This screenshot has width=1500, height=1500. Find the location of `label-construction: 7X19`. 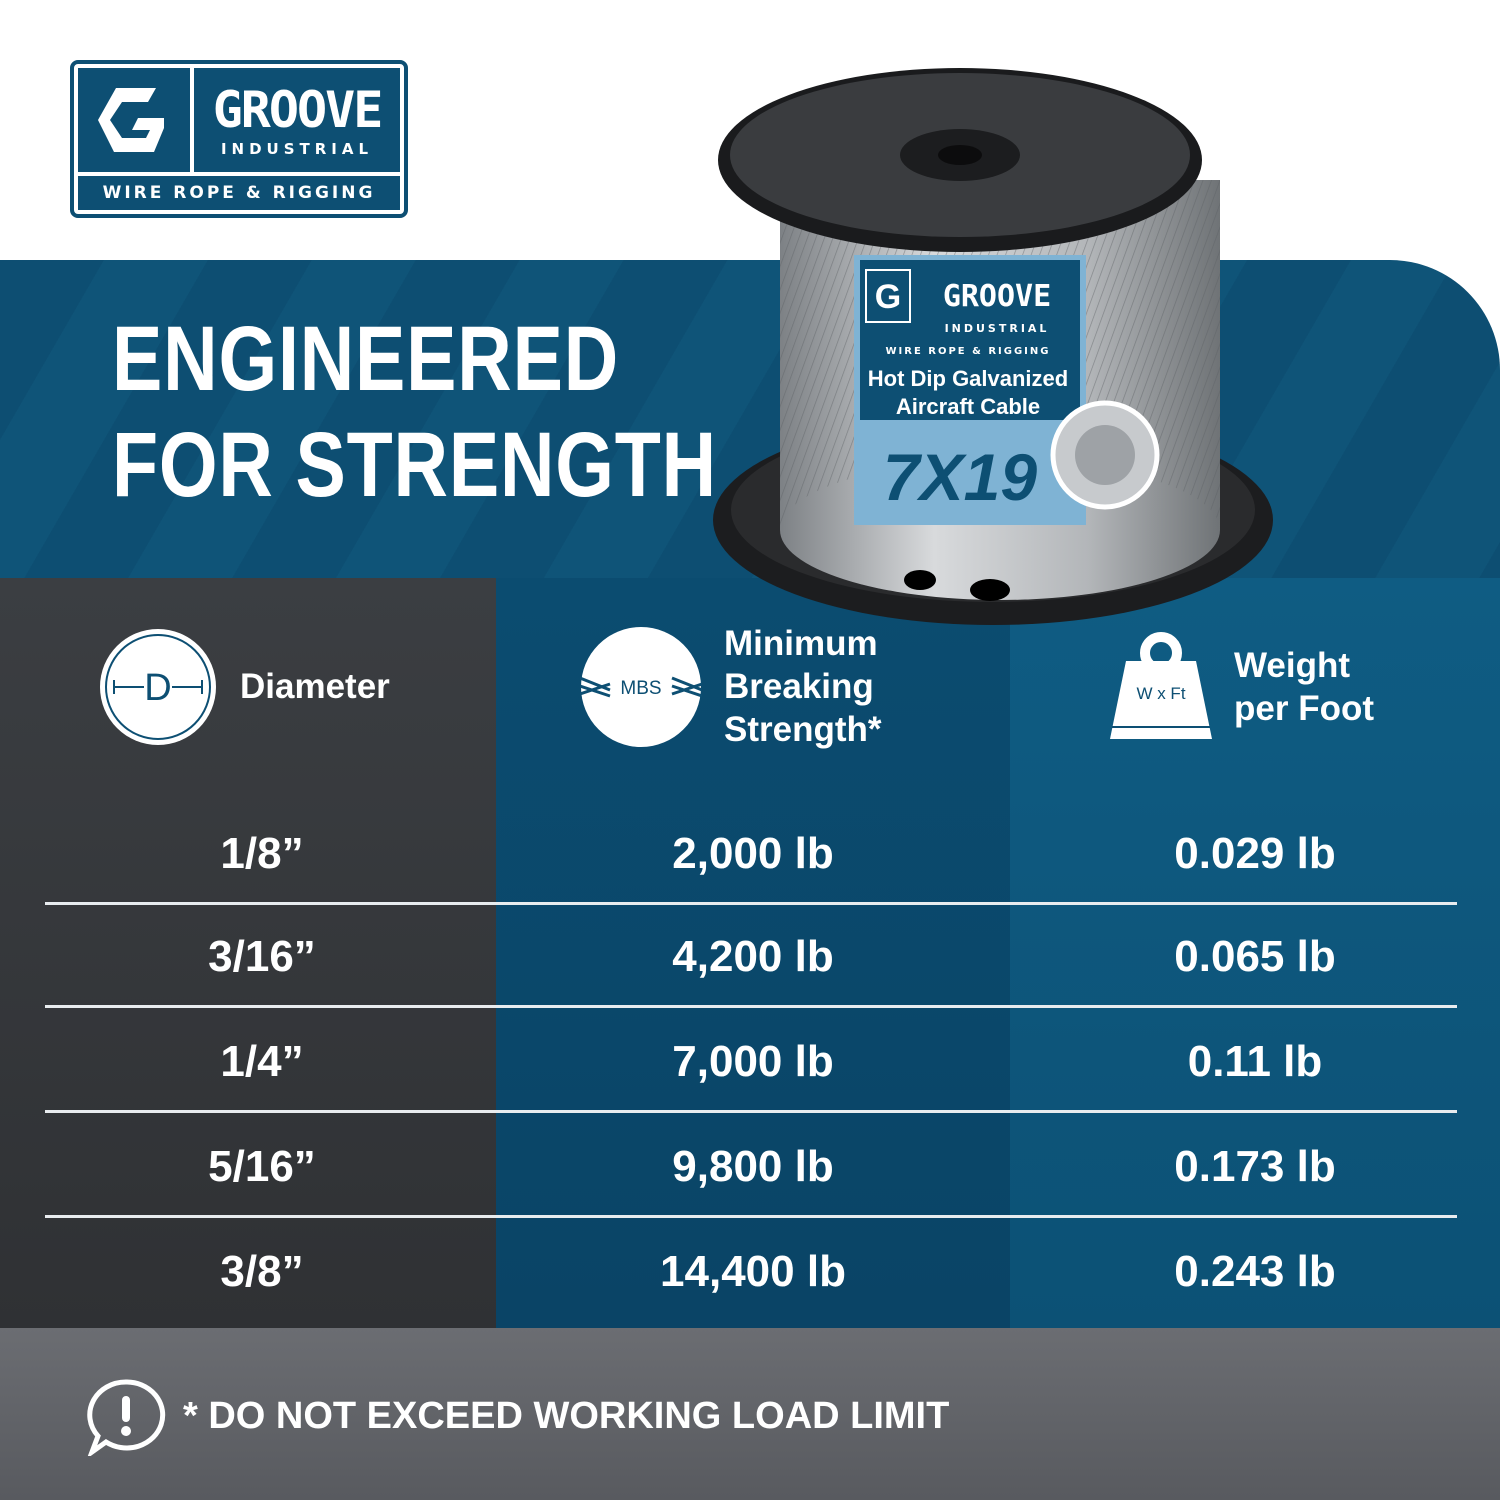

label-construction: 7X19 is located at coordinates (960, 477).